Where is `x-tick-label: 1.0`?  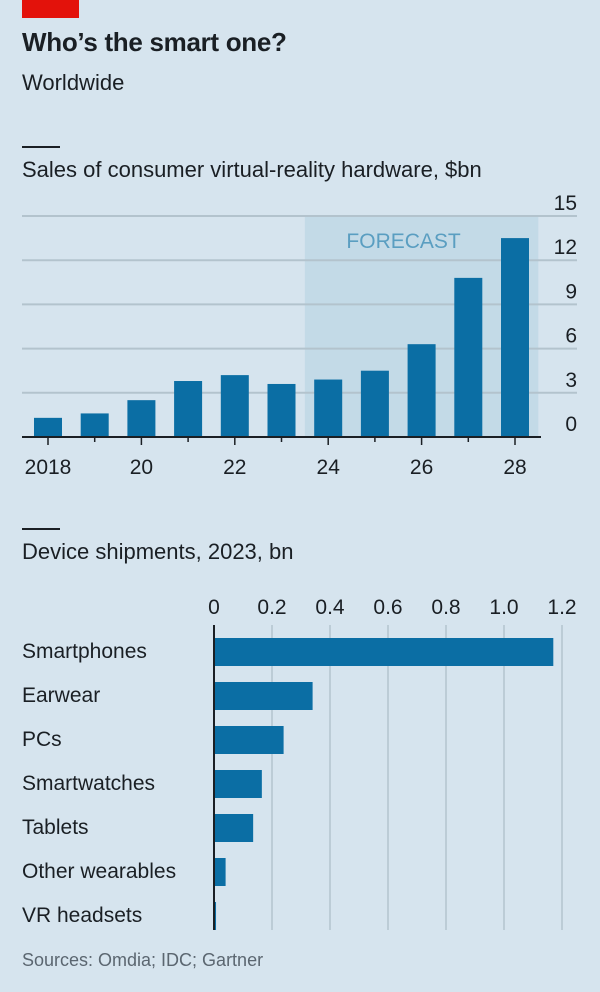
x-tick-label: 1.0 is located at coordinates (503, 607).